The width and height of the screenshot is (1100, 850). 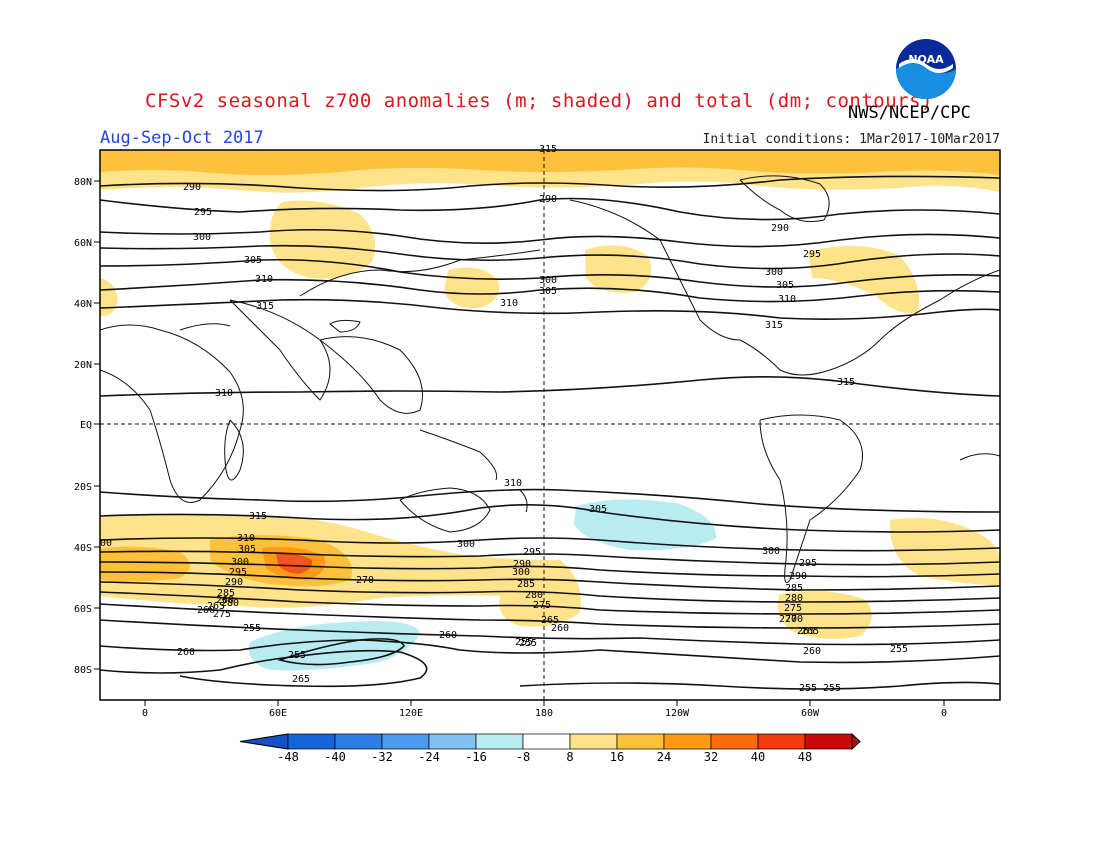 What do you see at coordinates (83, 670) in the screenshot?
I see `lat-label: 80S` at bounding box center [83, 670].